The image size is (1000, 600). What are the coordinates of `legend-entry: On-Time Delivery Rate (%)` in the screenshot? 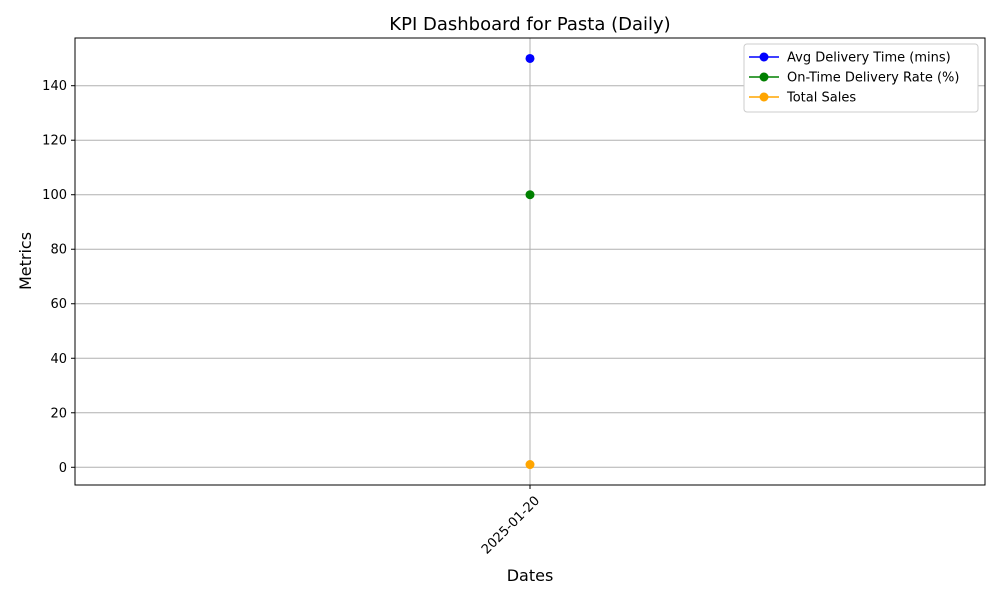 It's located at (854, 78).